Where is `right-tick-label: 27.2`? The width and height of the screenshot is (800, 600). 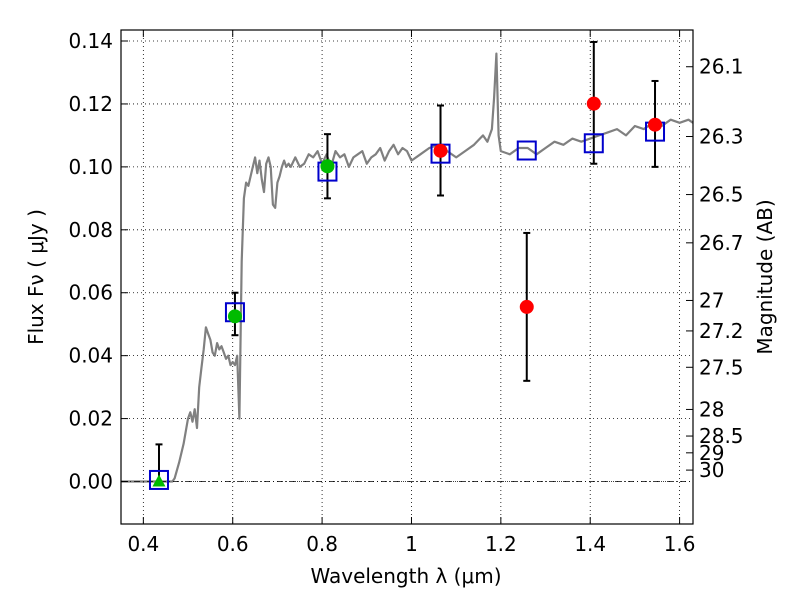
right-tick-label: 27.2 is located at coordinates (721, 331).